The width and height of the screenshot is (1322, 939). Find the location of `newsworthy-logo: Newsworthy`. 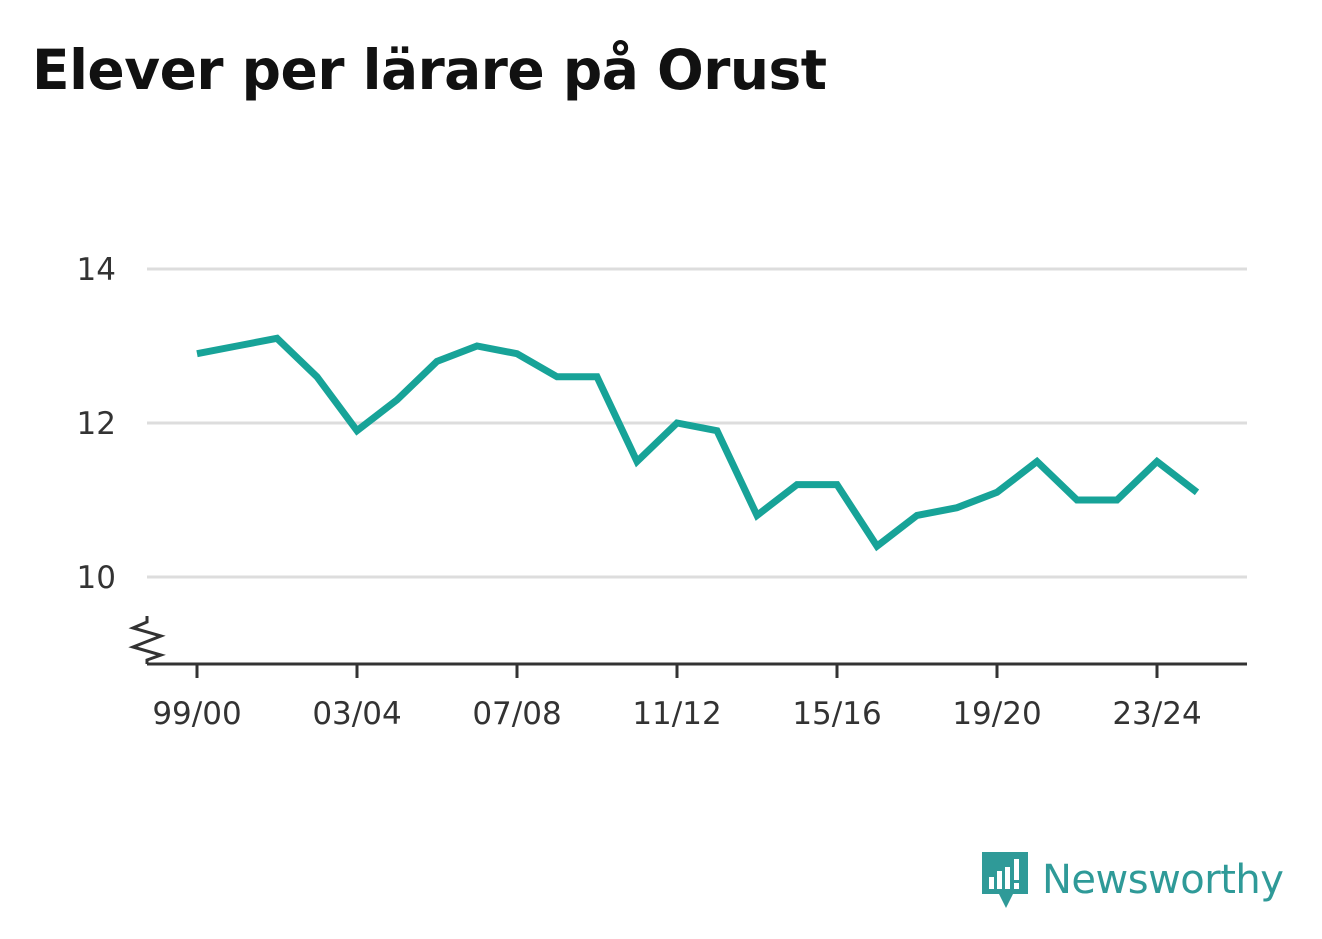

newsworthy-logo: Newsworthy is located at coordinates (1132, 880).